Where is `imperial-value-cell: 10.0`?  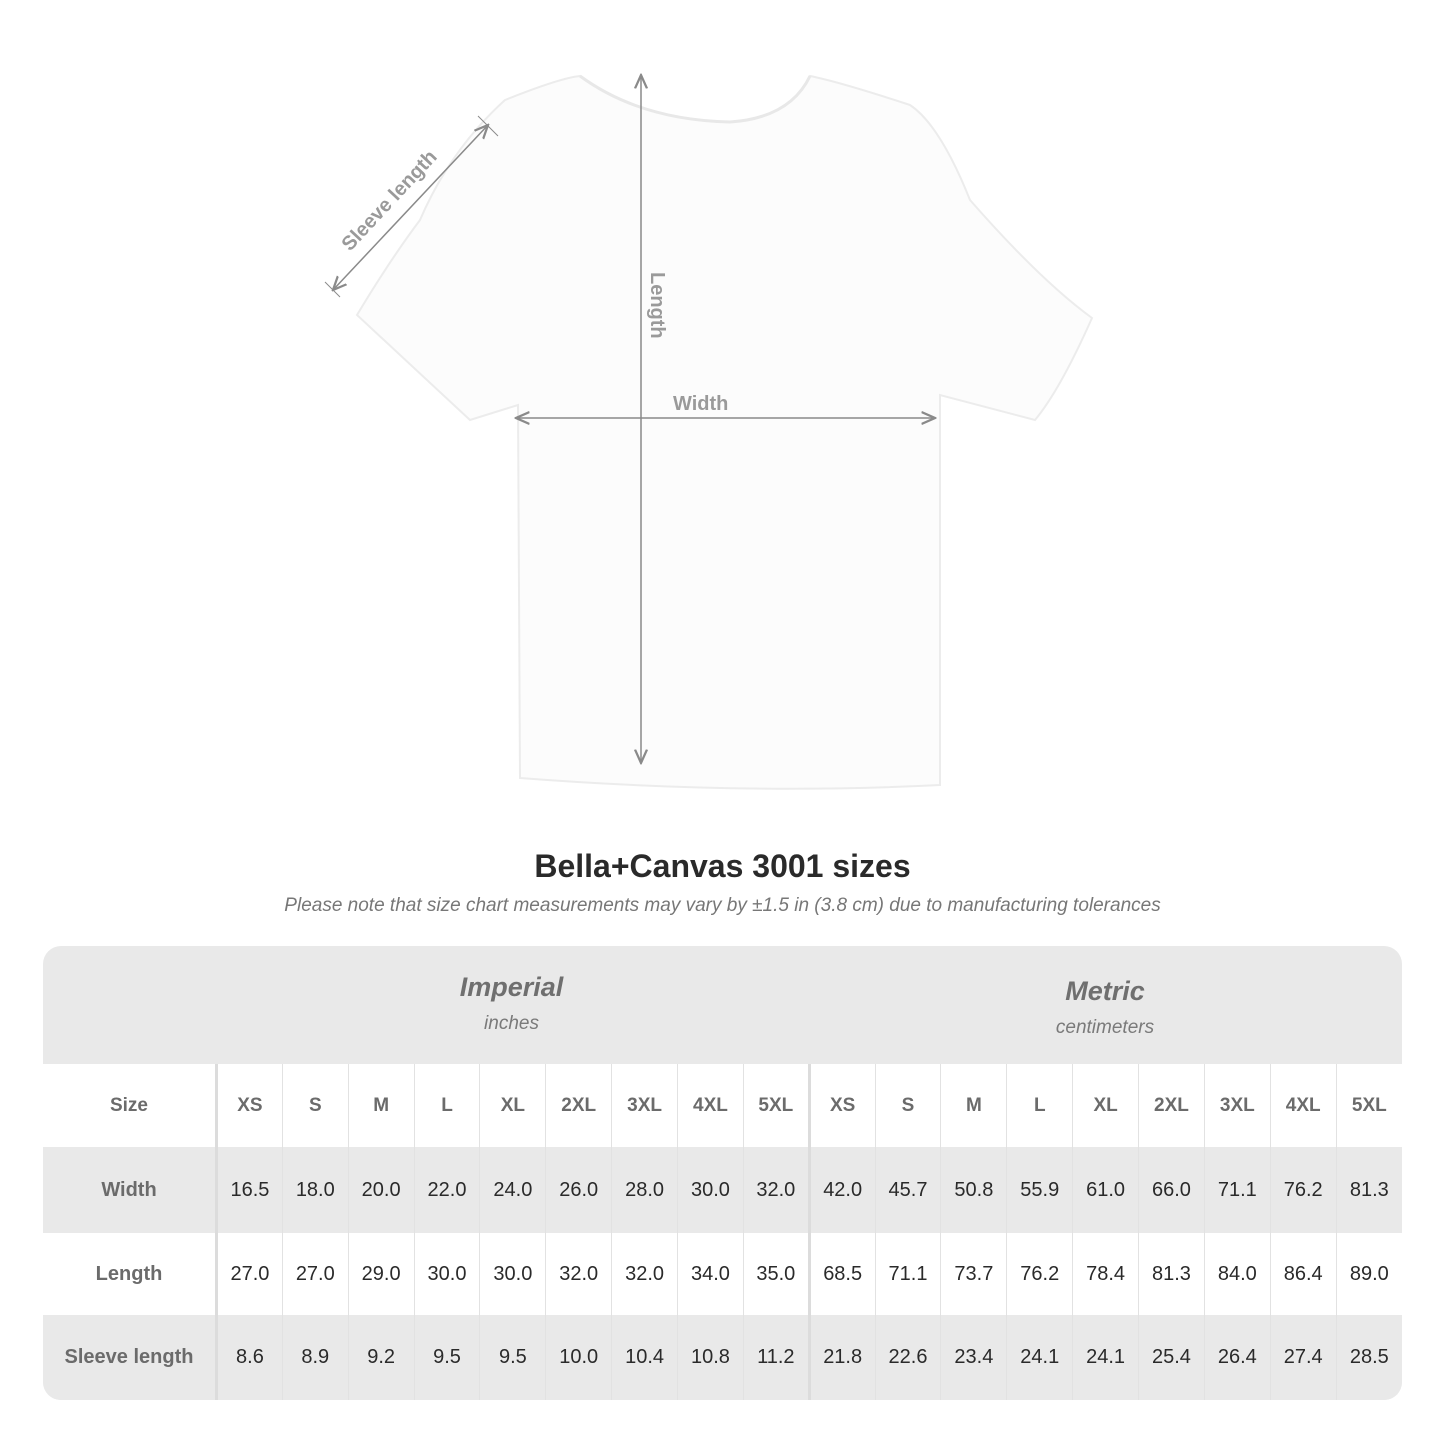 imperial-value-cell: 10.0 is located at coordinates (578, 1357).